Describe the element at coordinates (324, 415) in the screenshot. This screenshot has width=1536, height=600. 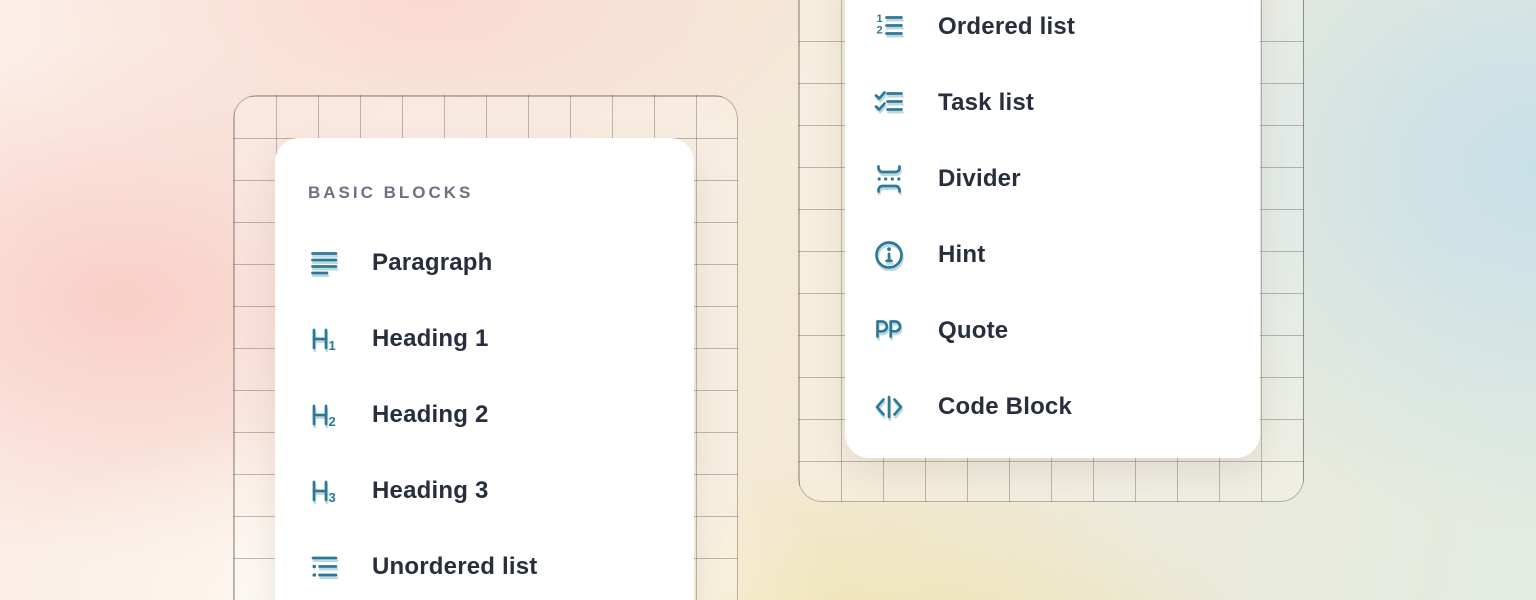
I see `heading-2-icon: 2` at that location.